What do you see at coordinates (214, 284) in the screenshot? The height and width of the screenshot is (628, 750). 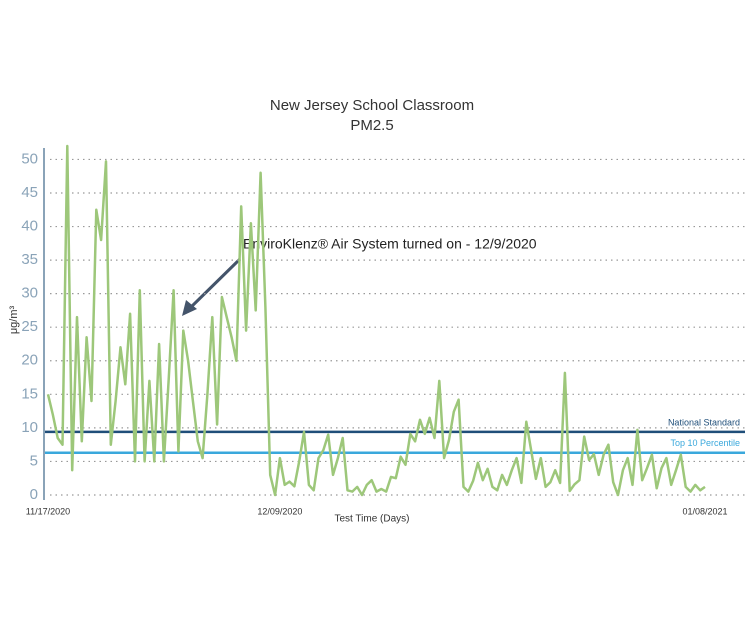 I see `annotation-arrow` at bounding box center [214, 284].